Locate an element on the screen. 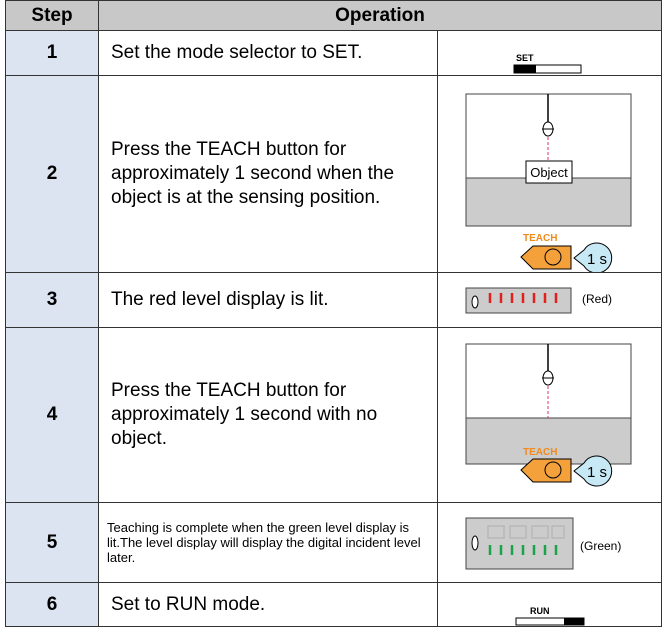 The height and width of the screenshot is (628, 667). figure: (Red) is located at coordinates (538, 300).